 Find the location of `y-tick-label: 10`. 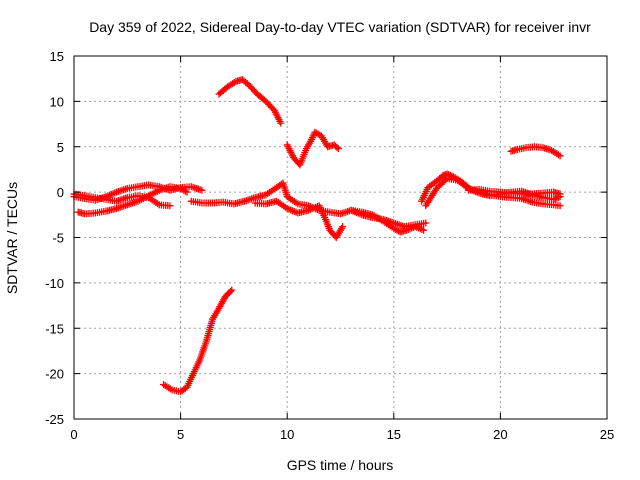

y-tick-label: 10 is located at coordinates (57, 101).